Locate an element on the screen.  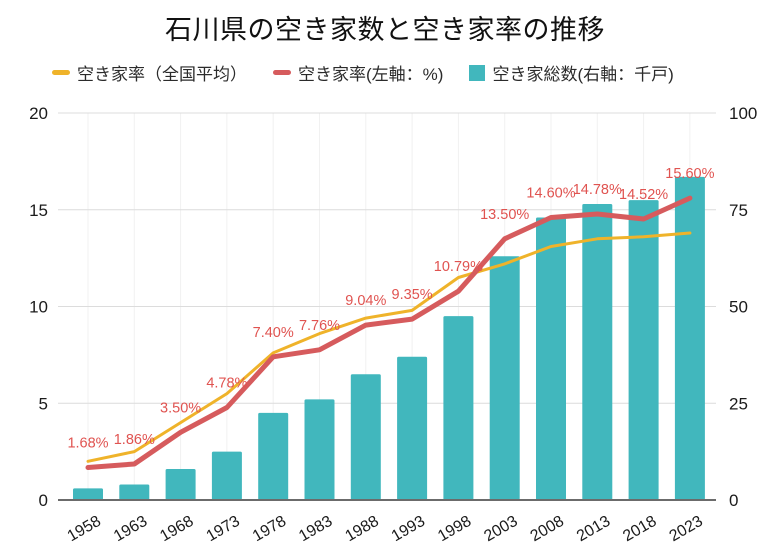
bar-1963 is located at coordinates (134, 492).